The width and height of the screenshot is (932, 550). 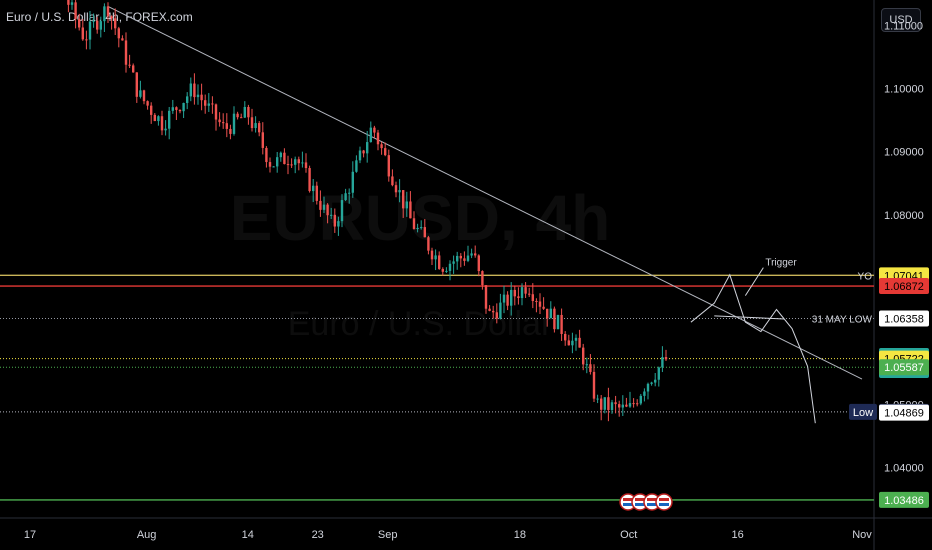 I want to click on x-tick-label: Nov, so click(x=862, y=535).